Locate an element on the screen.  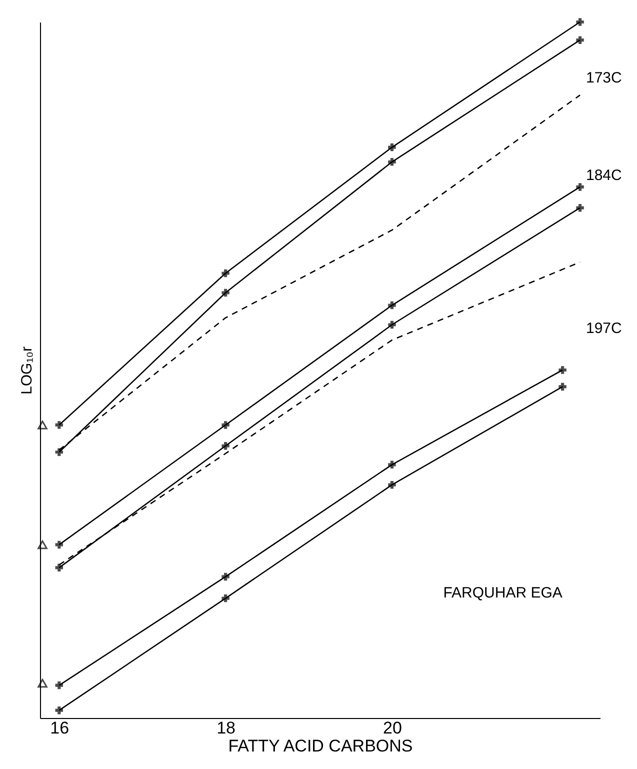
annotation: 197C is located at coordinates (604, 329).